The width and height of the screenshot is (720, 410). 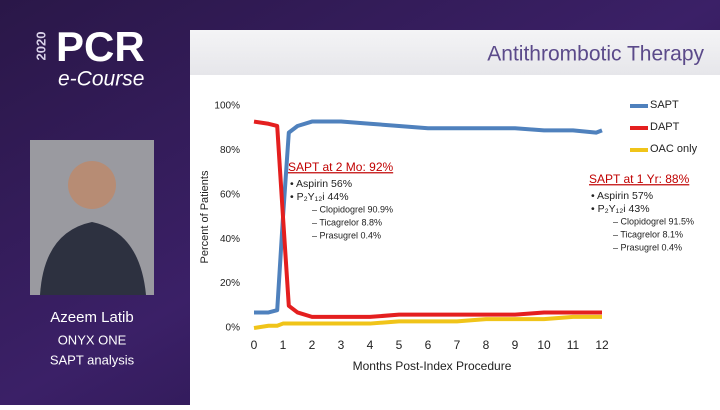 I want to click on annotation-line: • Aspirin 57%, so click(x=622, y=196).